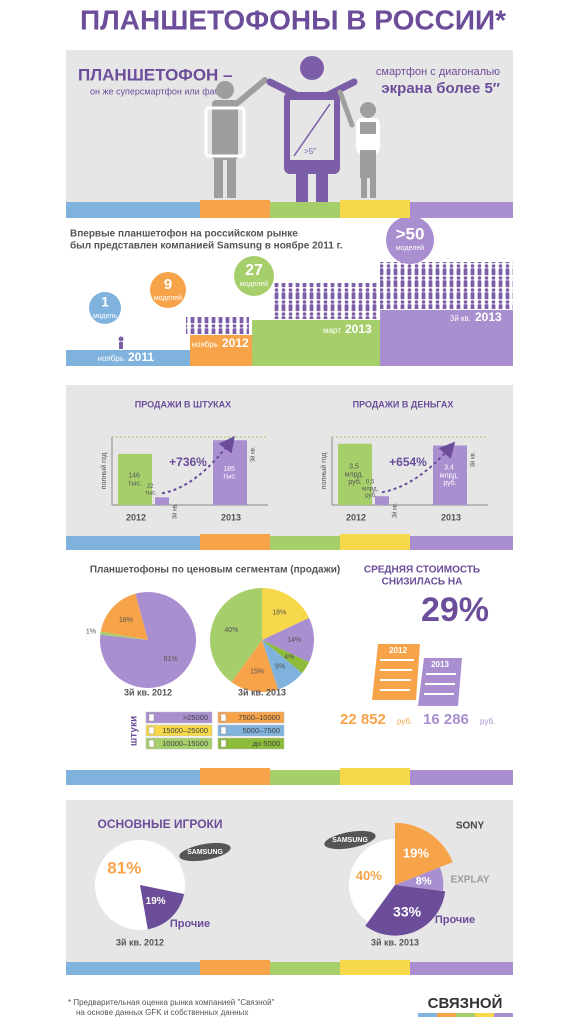 The height and width of the screenshot is (1024, 587). What do you see at coordinates (261, 730) in the screenshot?
I see `legend-label: 5000–7500` at bounding box center [261, 730].